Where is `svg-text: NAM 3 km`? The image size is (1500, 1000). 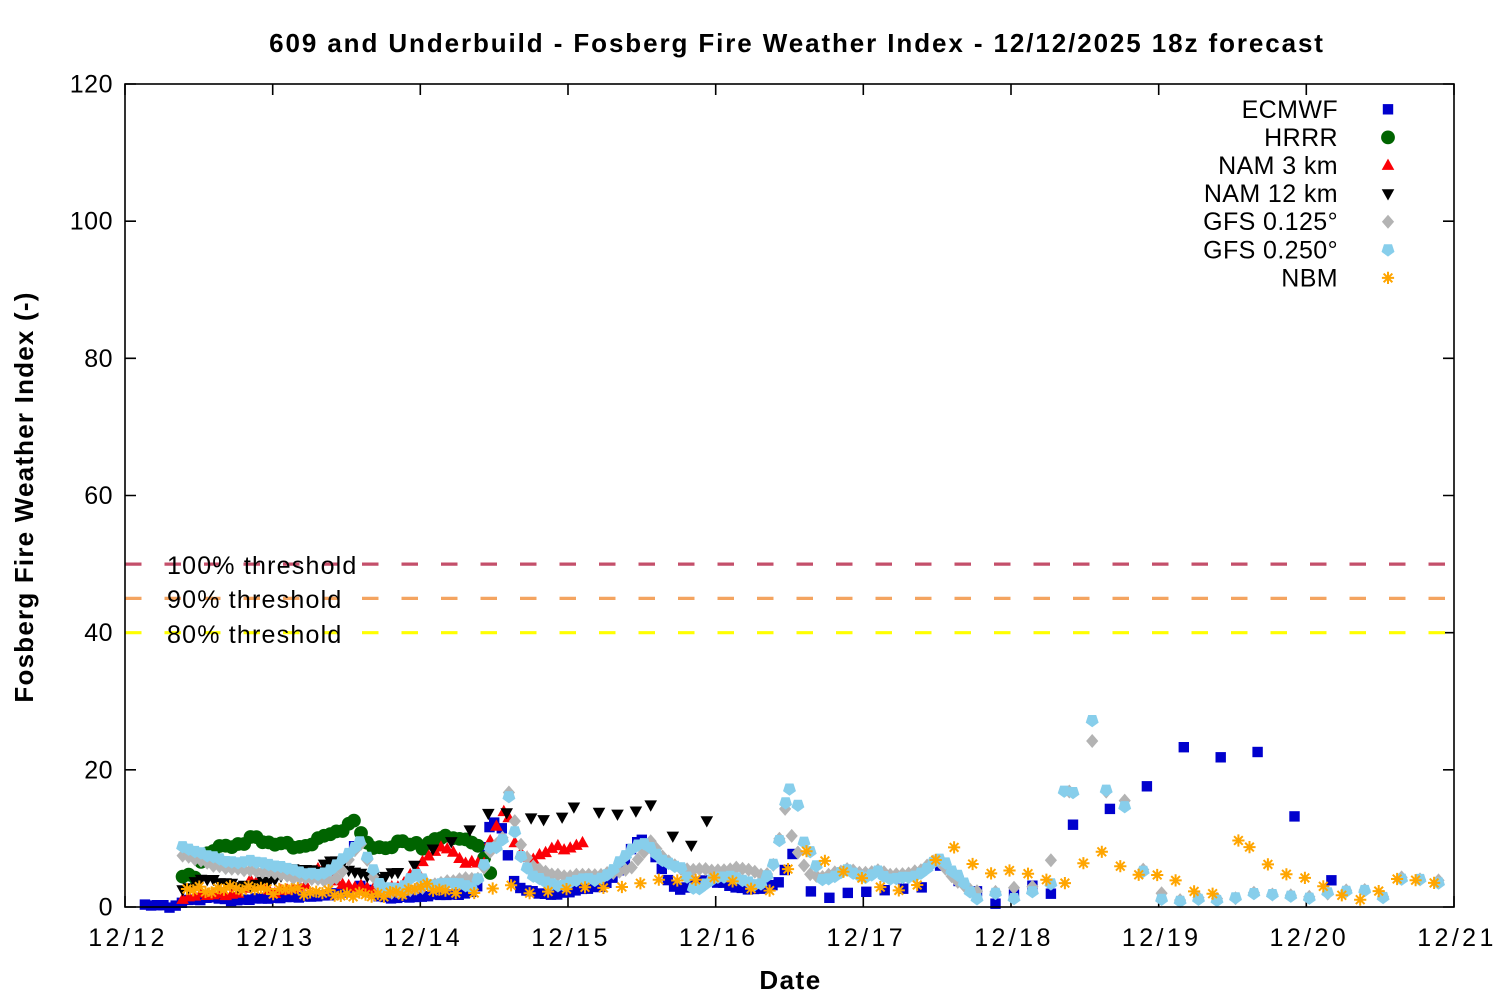 svg-text: NAM 3 km is located at coordinates (1278, 166).